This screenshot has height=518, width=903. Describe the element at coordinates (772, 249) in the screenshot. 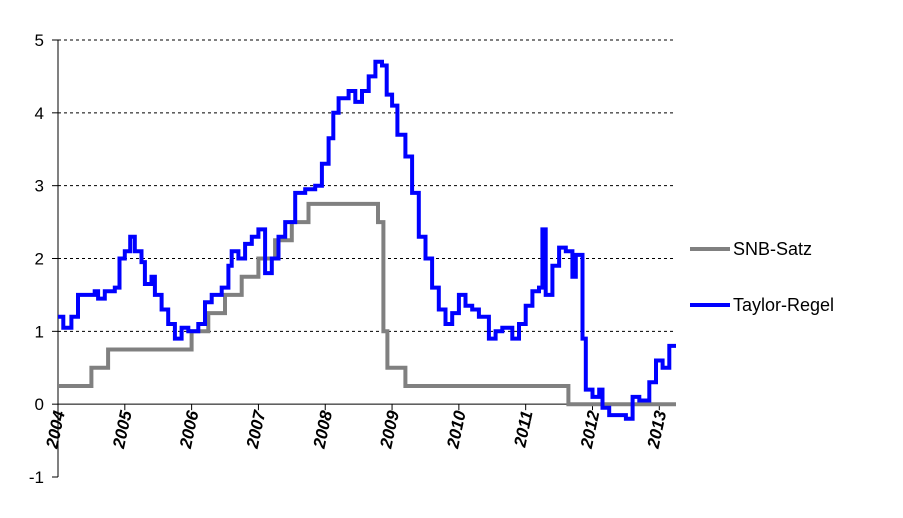

I see `legend-label-snb-satz: SNB-Satz` at that location.